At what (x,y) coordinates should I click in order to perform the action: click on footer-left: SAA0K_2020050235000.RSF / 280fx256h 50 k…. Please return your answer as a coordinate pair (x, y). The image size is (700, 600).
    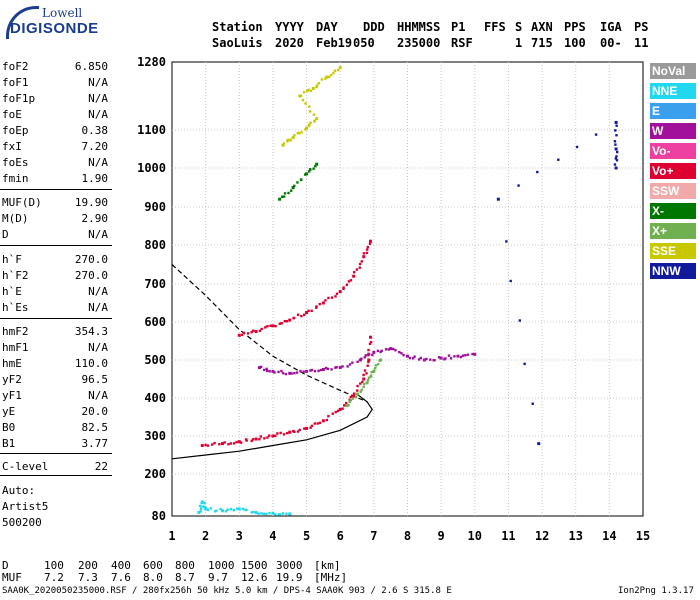
    Looking at the image, I should click on (227, 591).